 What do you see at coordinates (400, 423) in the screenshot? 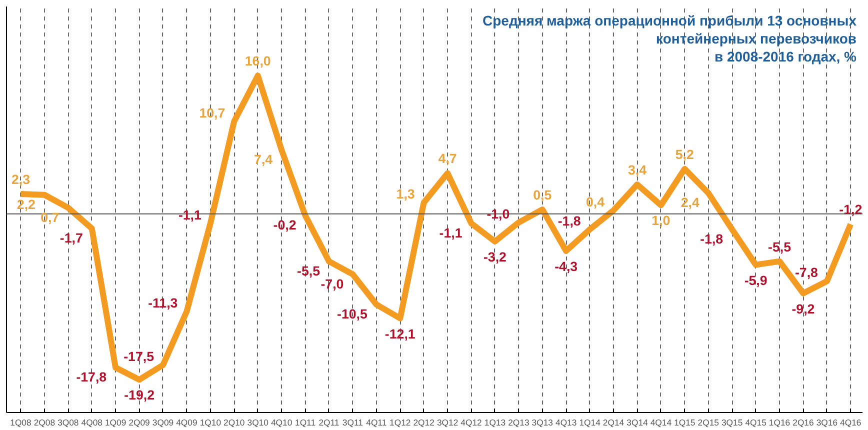
I see `x-tick-label: 1Q12` at bounding box center [400, 423].